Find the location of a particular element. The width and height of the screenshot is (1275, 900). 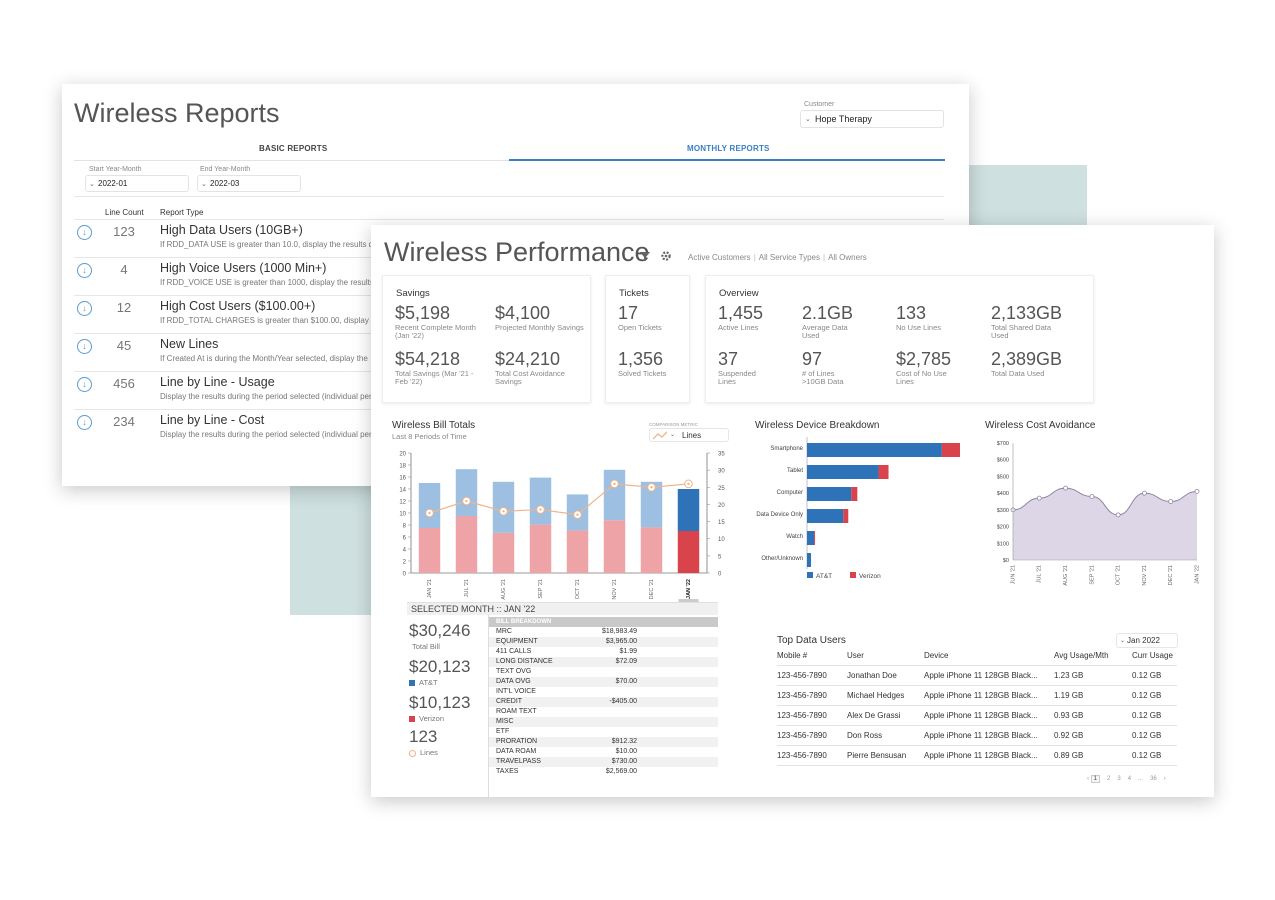

stat-value: 133 is located at coordinates (911, 313).